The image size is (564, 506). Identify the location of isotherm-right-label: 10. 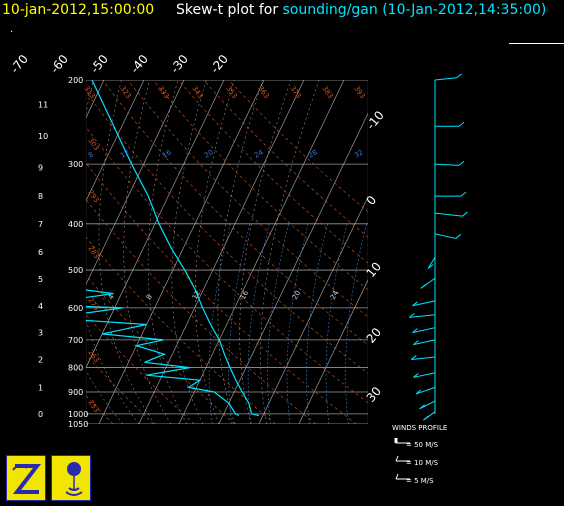
(374, 269).